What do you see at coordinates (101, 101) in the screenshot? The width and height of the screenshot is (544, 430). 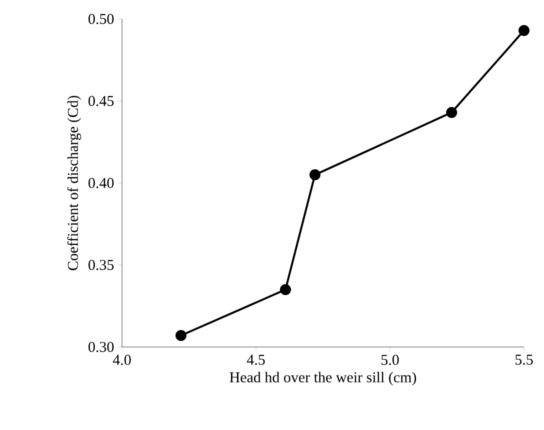 I see `y-tick-label: 0.45` at bounding box center [101, 101].